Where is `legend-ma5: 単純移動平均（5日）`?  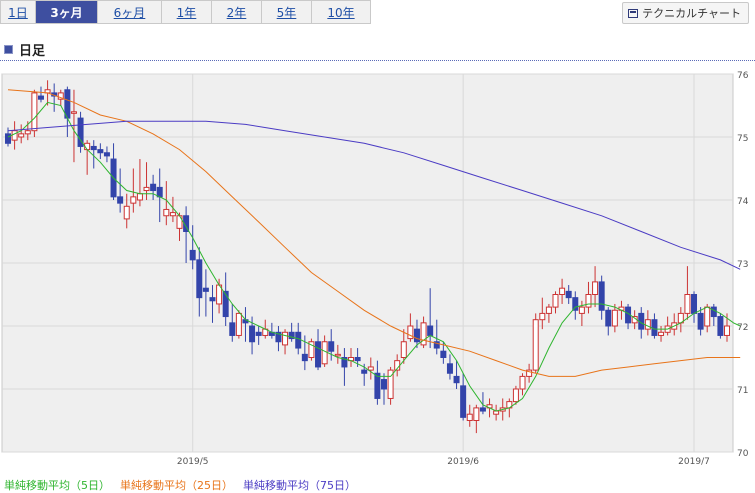 legend-ma5: 単純移動平均（5日） is located at coordinates (57, 485).